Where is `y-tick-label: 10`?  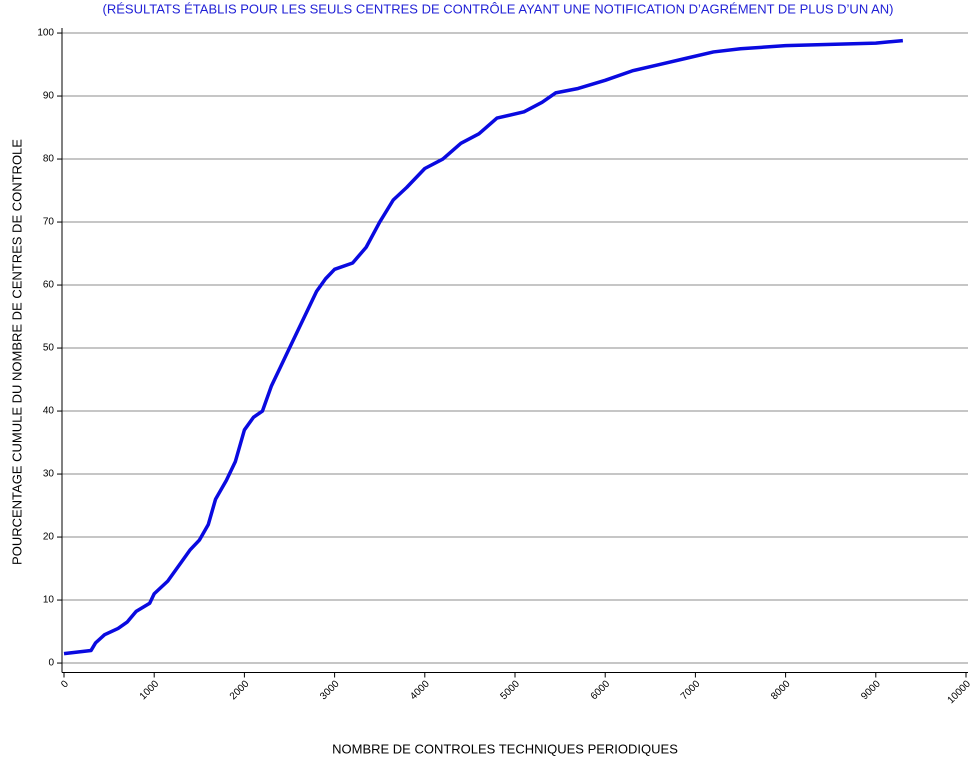 y-tick-label: 10 is located at coordinates (49, 600).